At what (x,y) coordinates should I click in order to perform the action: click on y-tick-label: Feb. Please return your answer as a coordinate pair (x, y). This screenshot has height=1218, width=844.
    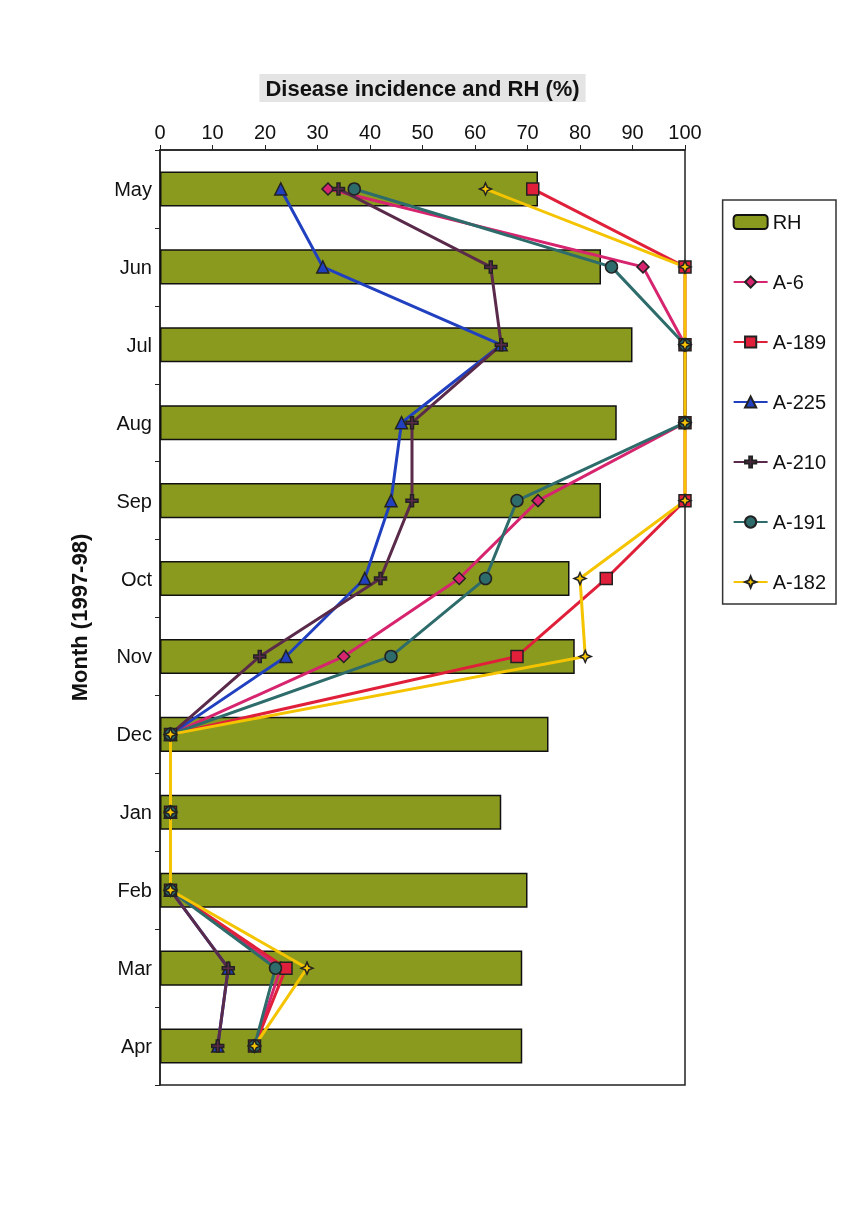
    Looking at the image, I should click on (134, 890).